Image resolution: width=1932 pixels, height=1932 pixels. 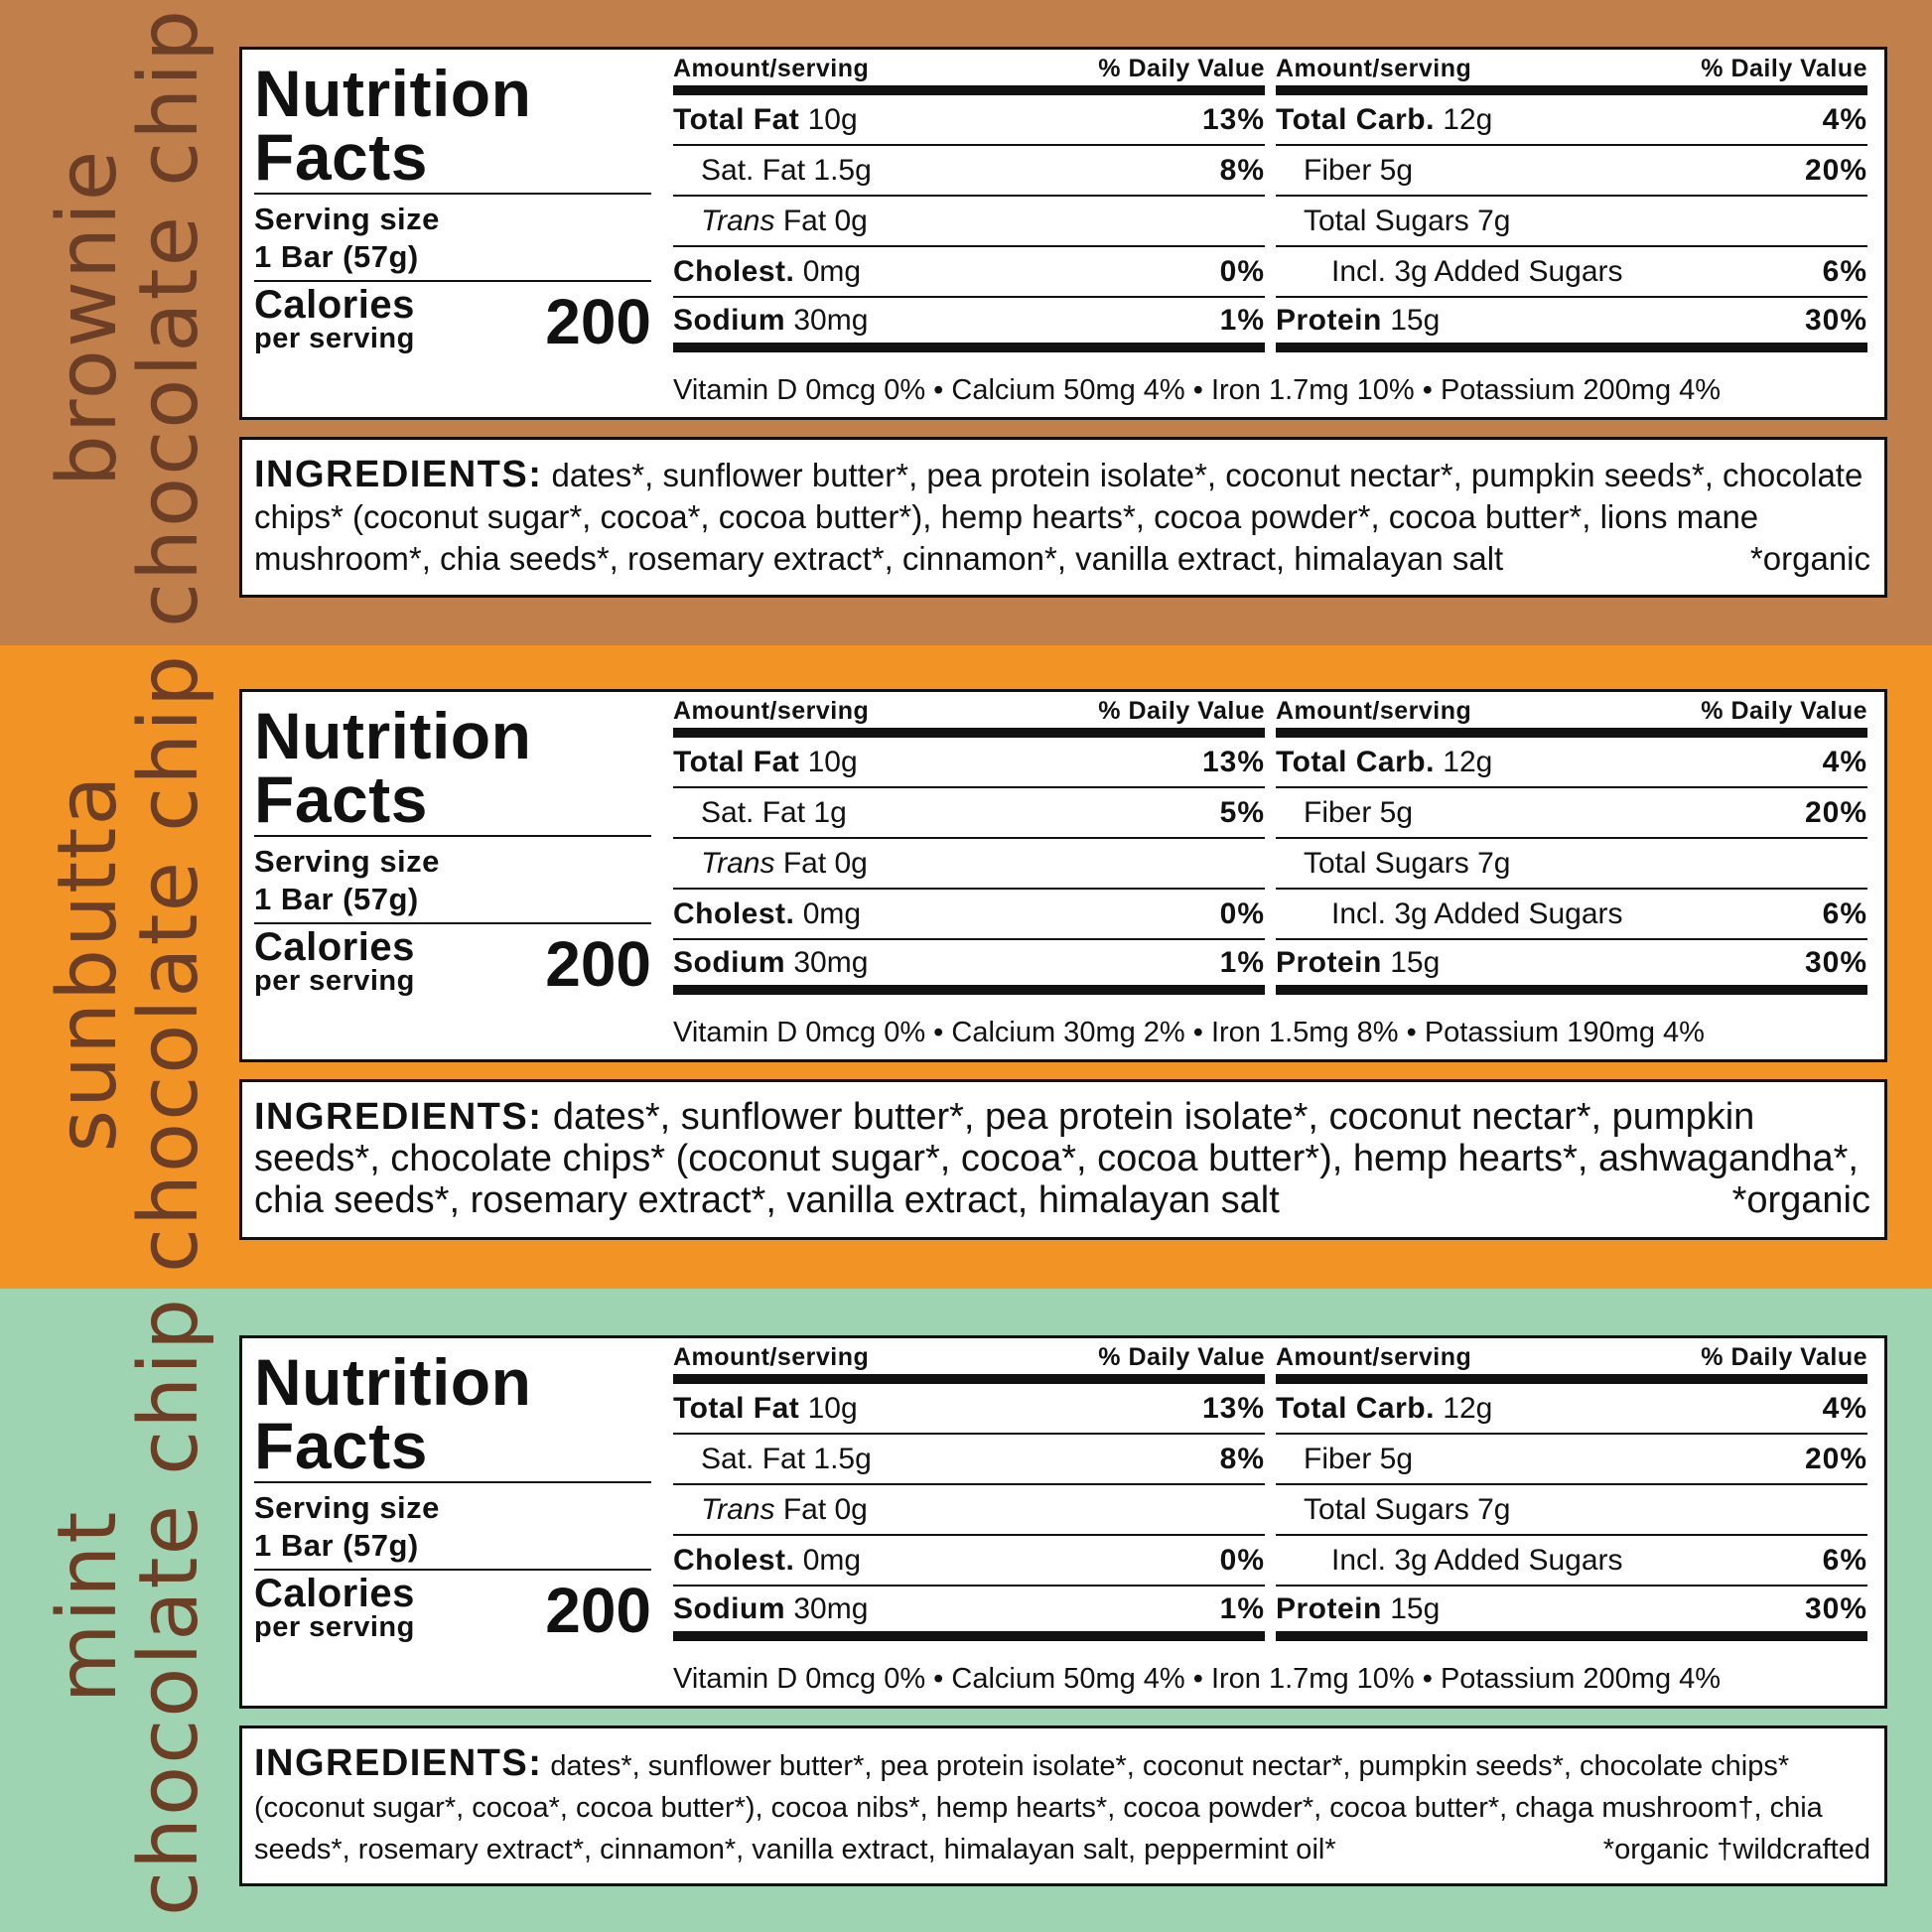 I want to click on product-name-line1: brownie, so click(x=88, y=318).